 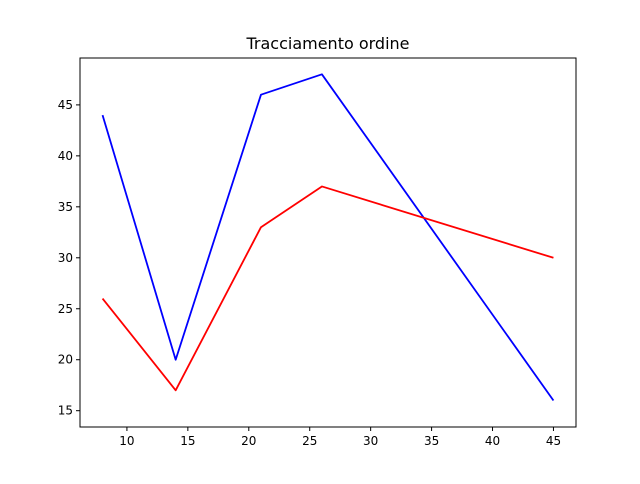 I want to click on x-tick-label: 25, so click(x=309, y=441).